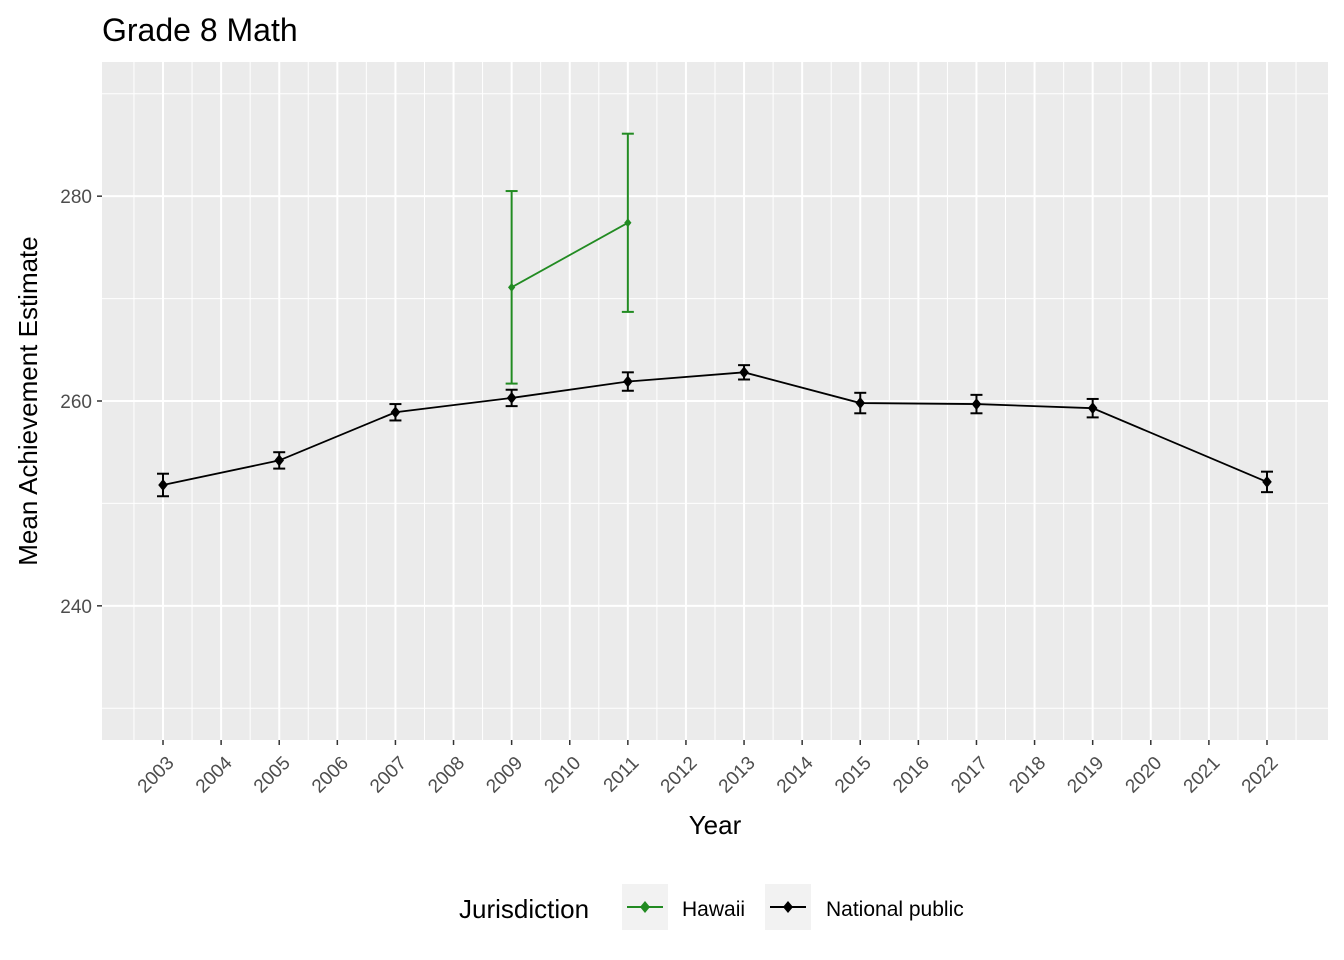  What do you see at coordinates (272, 775) in the screenshot?
I see `x-tick-label: 2005` at bounding box center [272, 775].